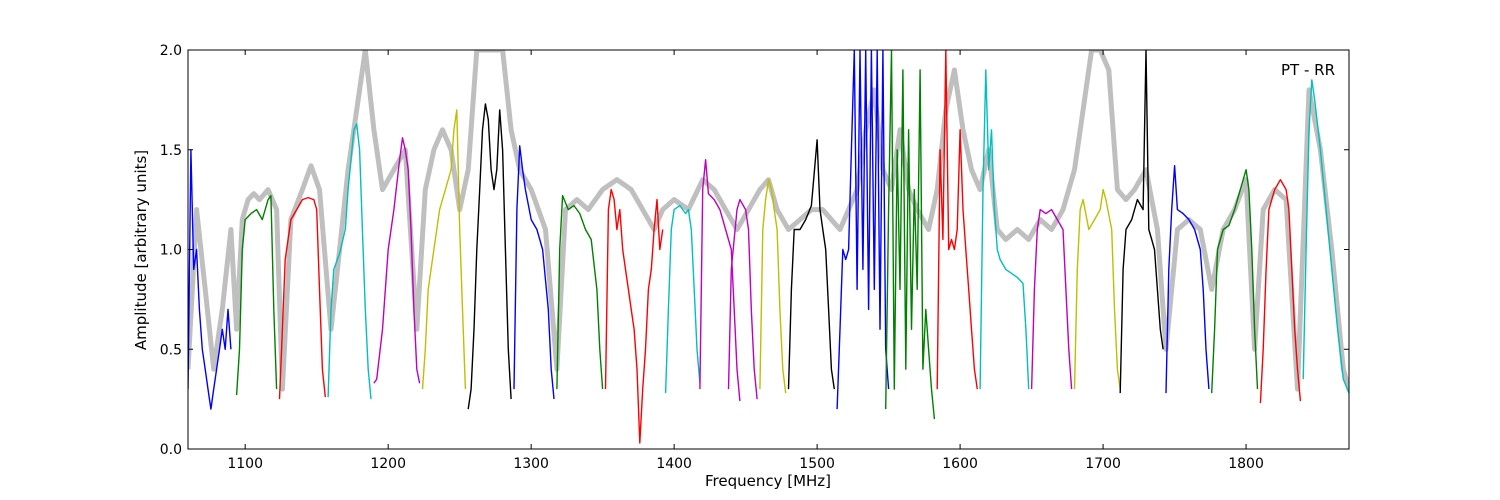  I want to click on y-tick-label: 0.0, so click(171, 450).